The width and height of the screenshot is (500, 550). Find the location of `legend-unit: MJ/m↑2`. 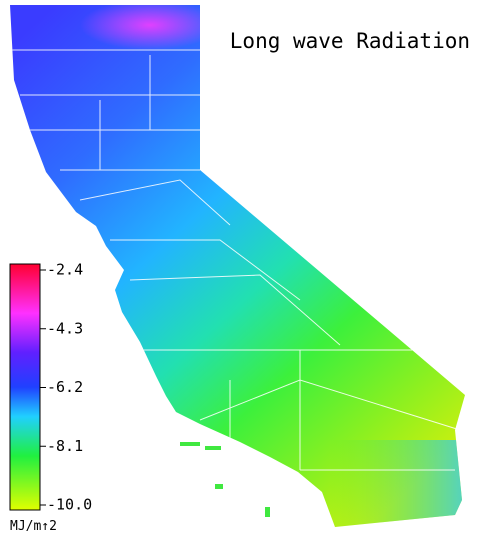

legend-unit: MJ/m↑2 is located at coordinates (33, 526).